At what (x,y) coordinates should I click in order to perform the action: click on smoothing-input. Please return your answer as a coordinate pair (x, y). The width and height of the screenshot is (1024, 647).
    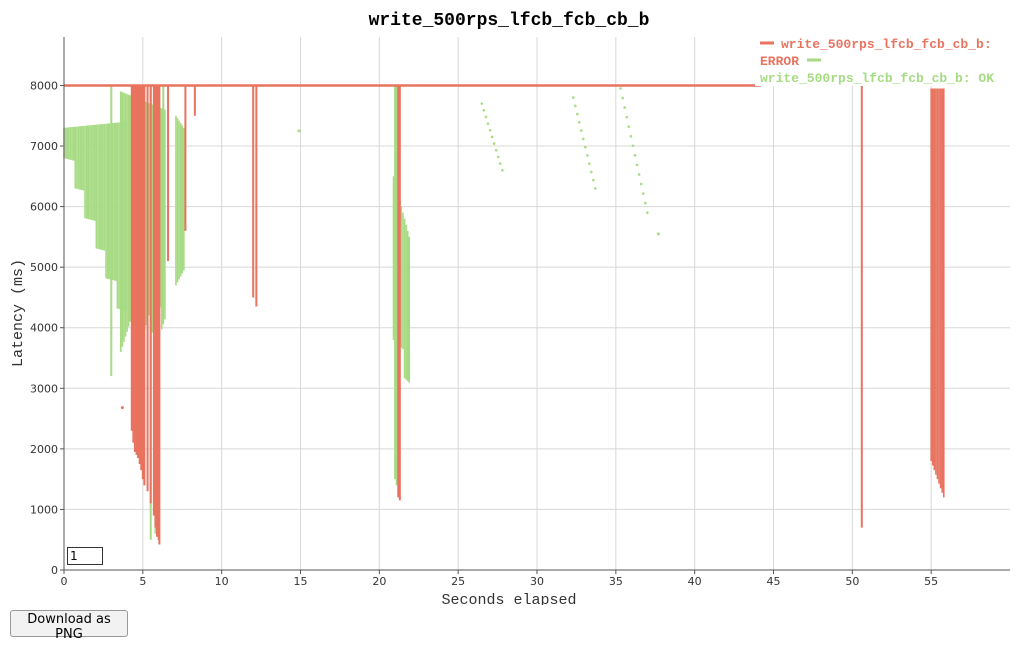
    Looking at the image, I should click on (85, 556).